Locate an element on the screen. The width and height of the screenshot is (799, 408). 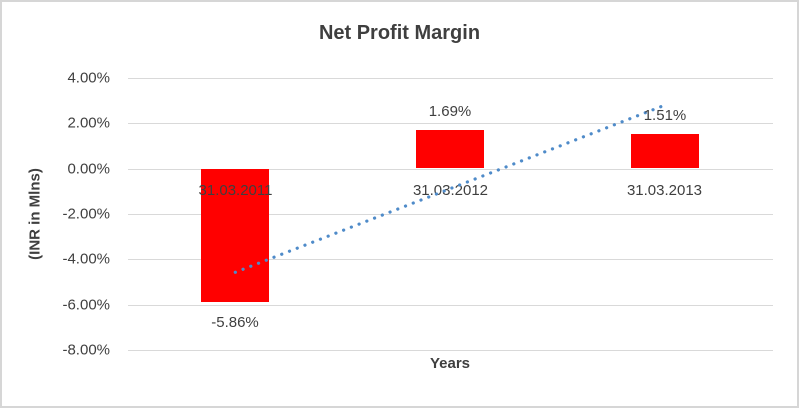
y-tick-label: 0.00% is located at coordinates (88, 169).